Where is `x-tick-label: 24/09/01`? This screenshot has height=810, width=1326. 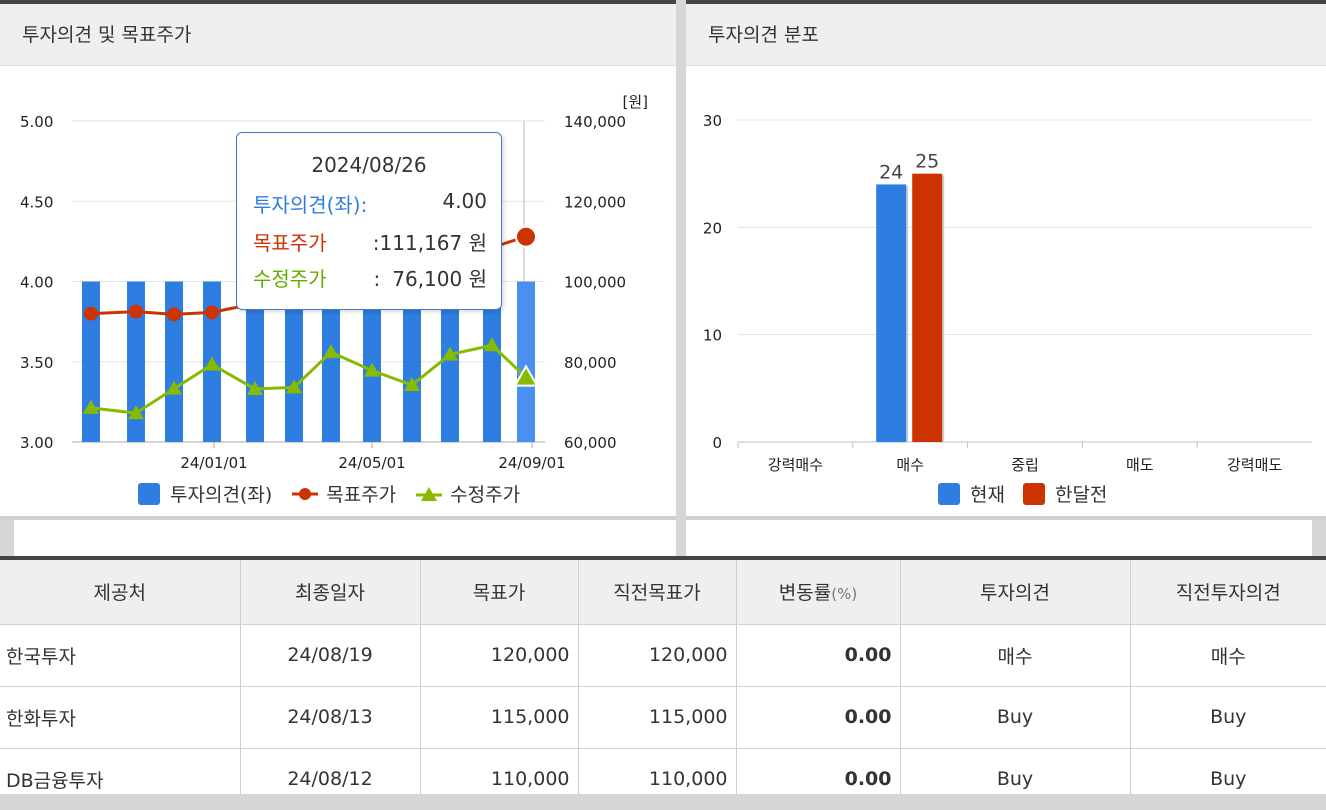 x-tick-label: 24/09/01 is located at coordinates (531, 463).